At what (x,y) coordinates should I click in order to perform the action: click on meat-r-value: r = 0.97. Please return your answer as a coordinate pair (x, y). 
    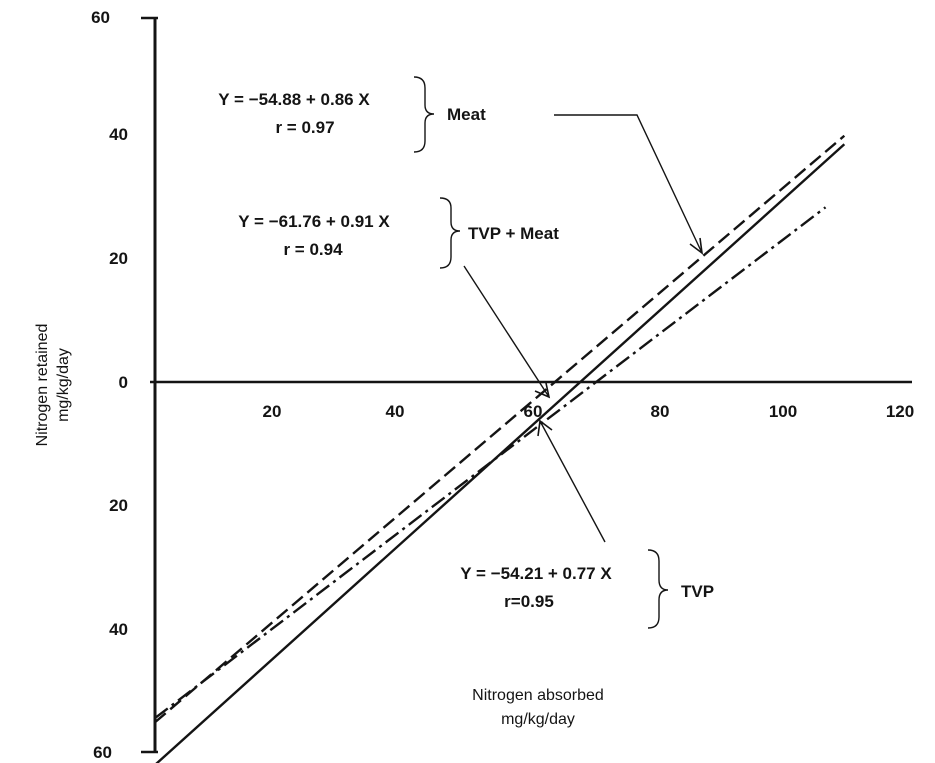
    Looking at the image, I should click on (304, 127).